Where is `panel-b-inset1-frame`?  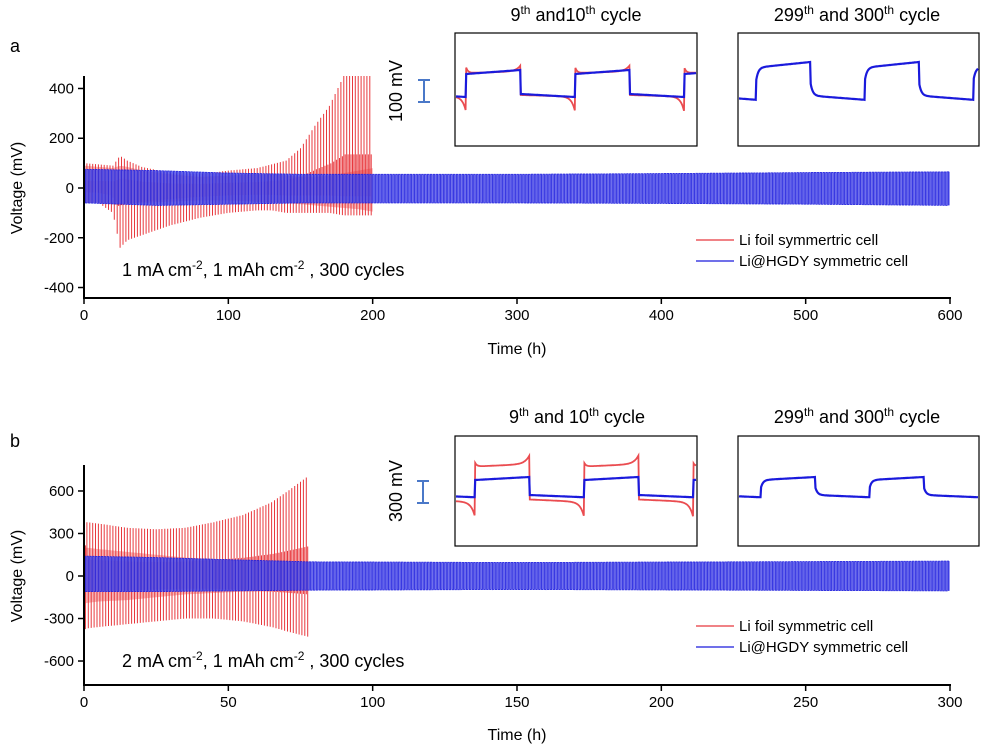
panel-b-inset1-frame is located at coordinates (576, 491).